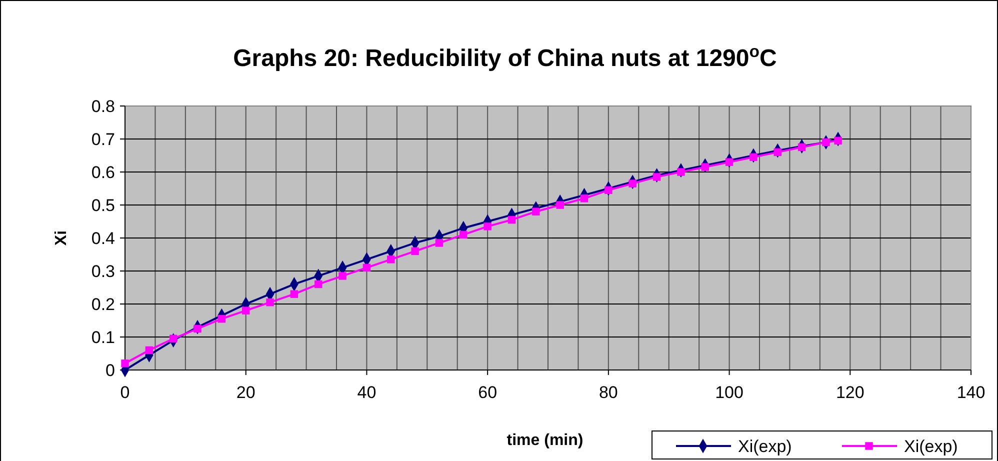  What do you see at coordinates (110, 370) in the screenshot?
I see `y-tick-label: 0` at bounding box center [110, 370].